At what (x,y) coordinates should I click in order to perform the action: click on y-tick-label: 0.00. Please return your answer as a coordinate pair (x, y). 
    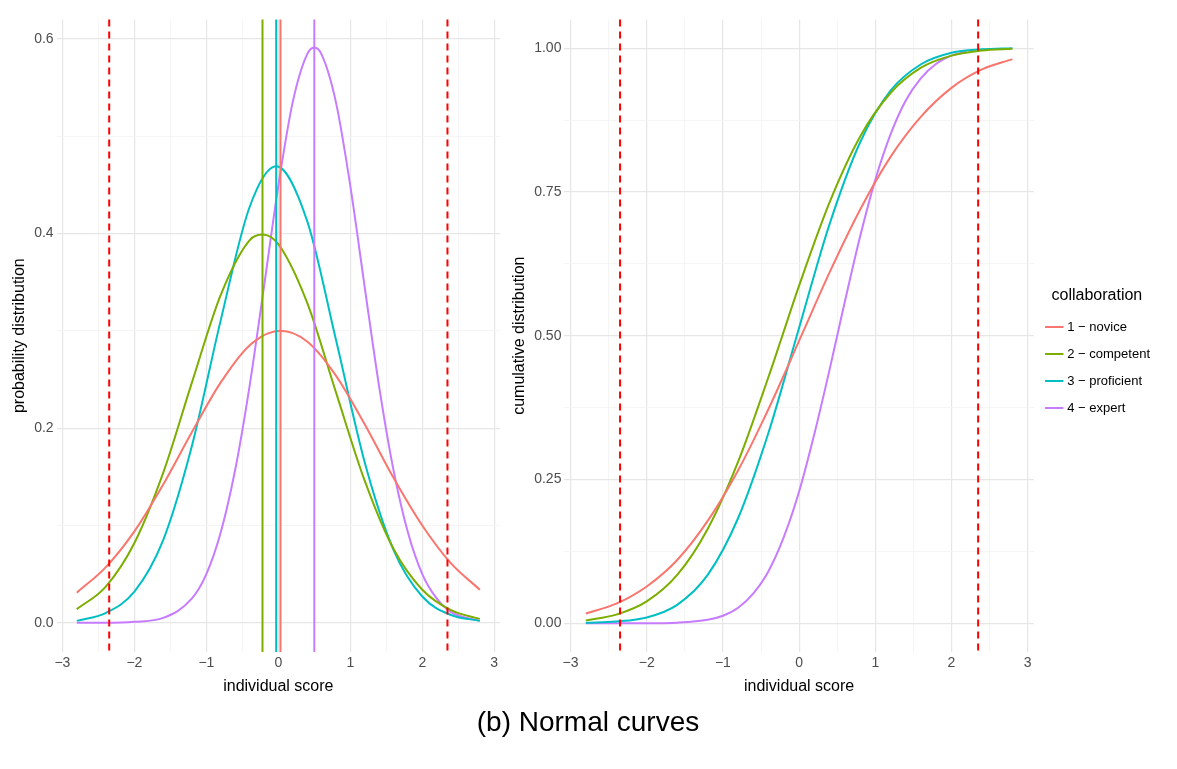
    Looking at the image, I should click on (548, 622).